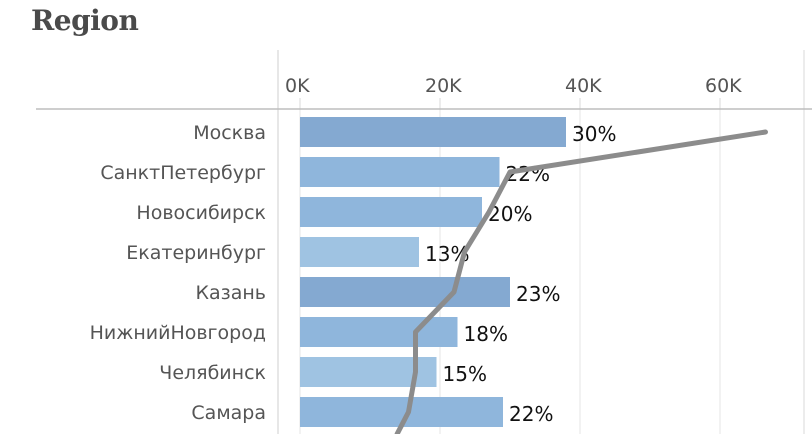  What do you see at coordinates (228, 413) in the screenshot?
I see `category-label: Самара` at bounding box center [228, 413].